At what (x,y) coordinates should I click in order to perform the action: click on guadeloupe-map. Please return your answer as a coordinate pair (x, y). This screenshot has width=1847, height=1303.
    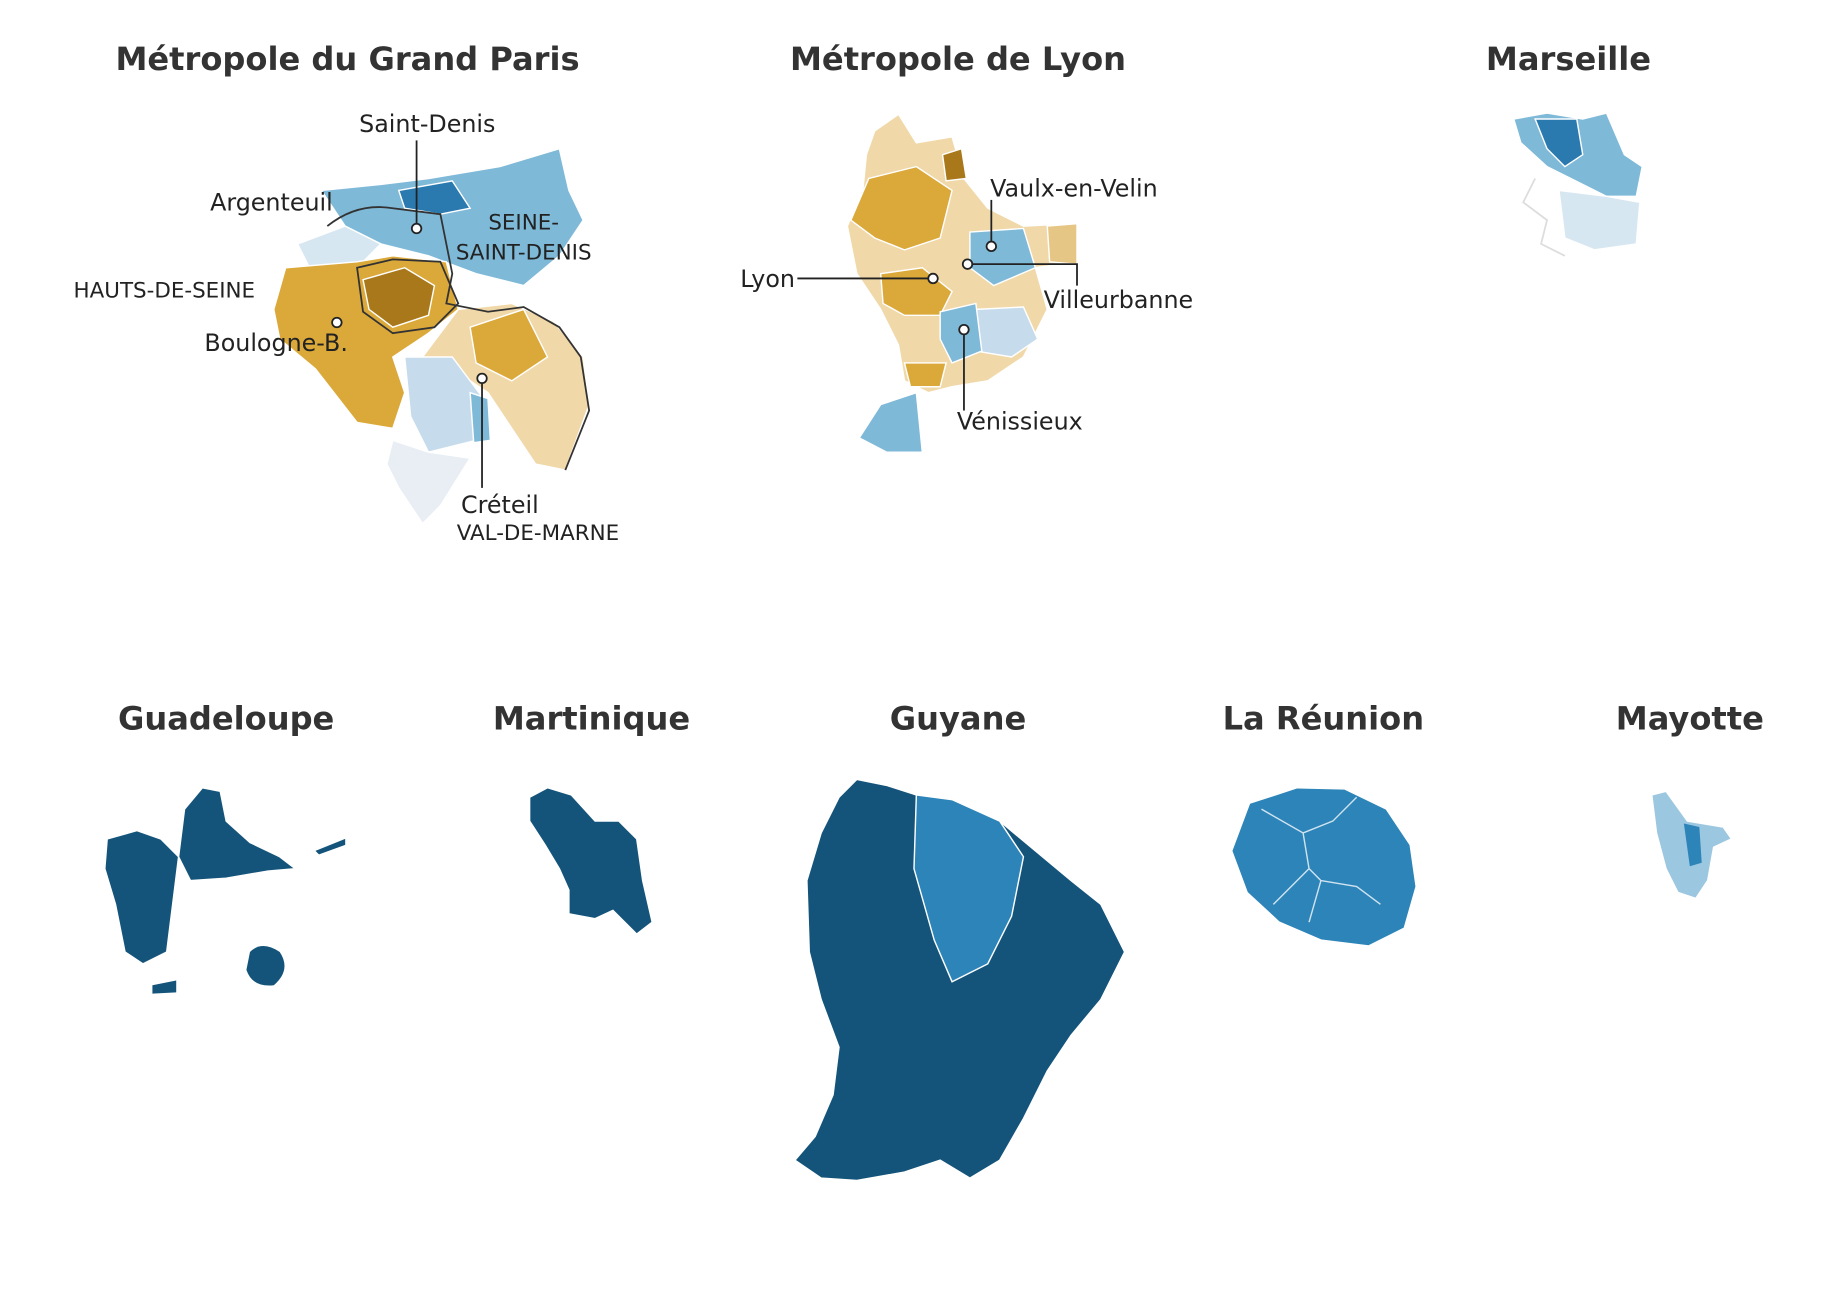
    Looking at the image, I should click on (225, 890).